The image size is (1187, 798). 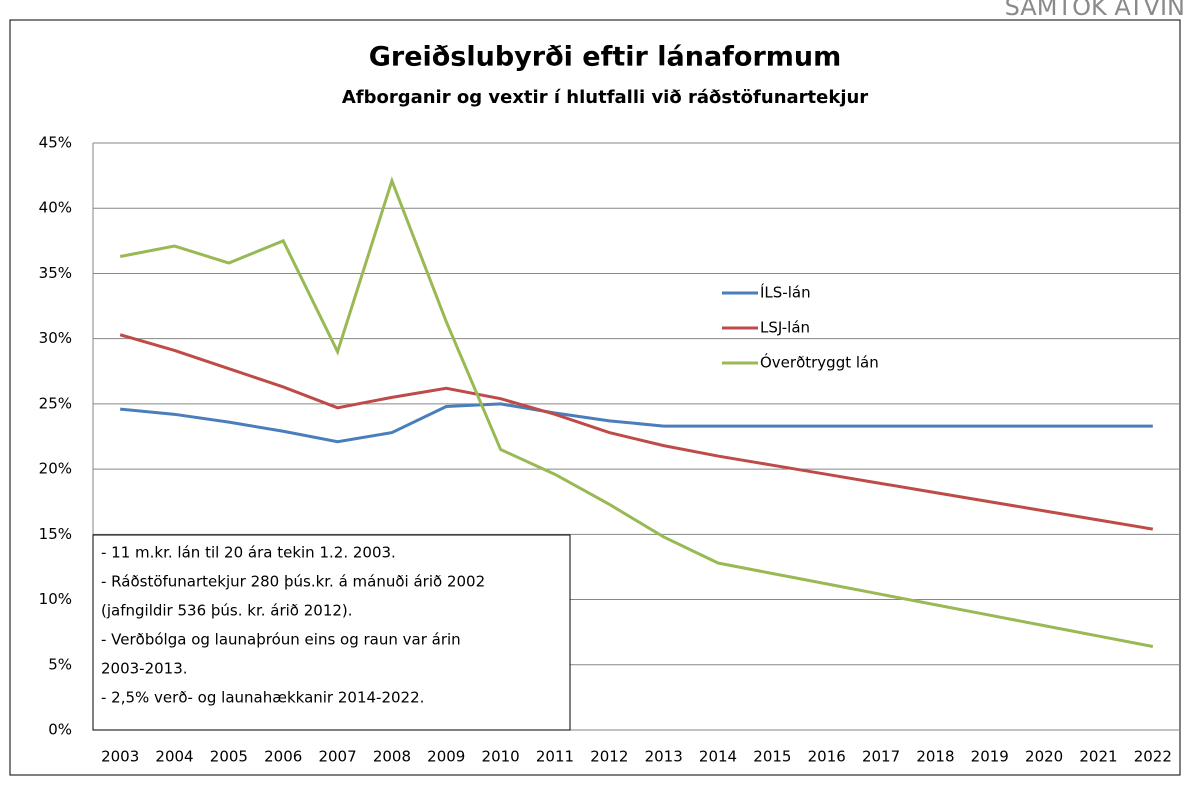 I want to click on y-tick-label: 35%, so click(x=55, y=273).